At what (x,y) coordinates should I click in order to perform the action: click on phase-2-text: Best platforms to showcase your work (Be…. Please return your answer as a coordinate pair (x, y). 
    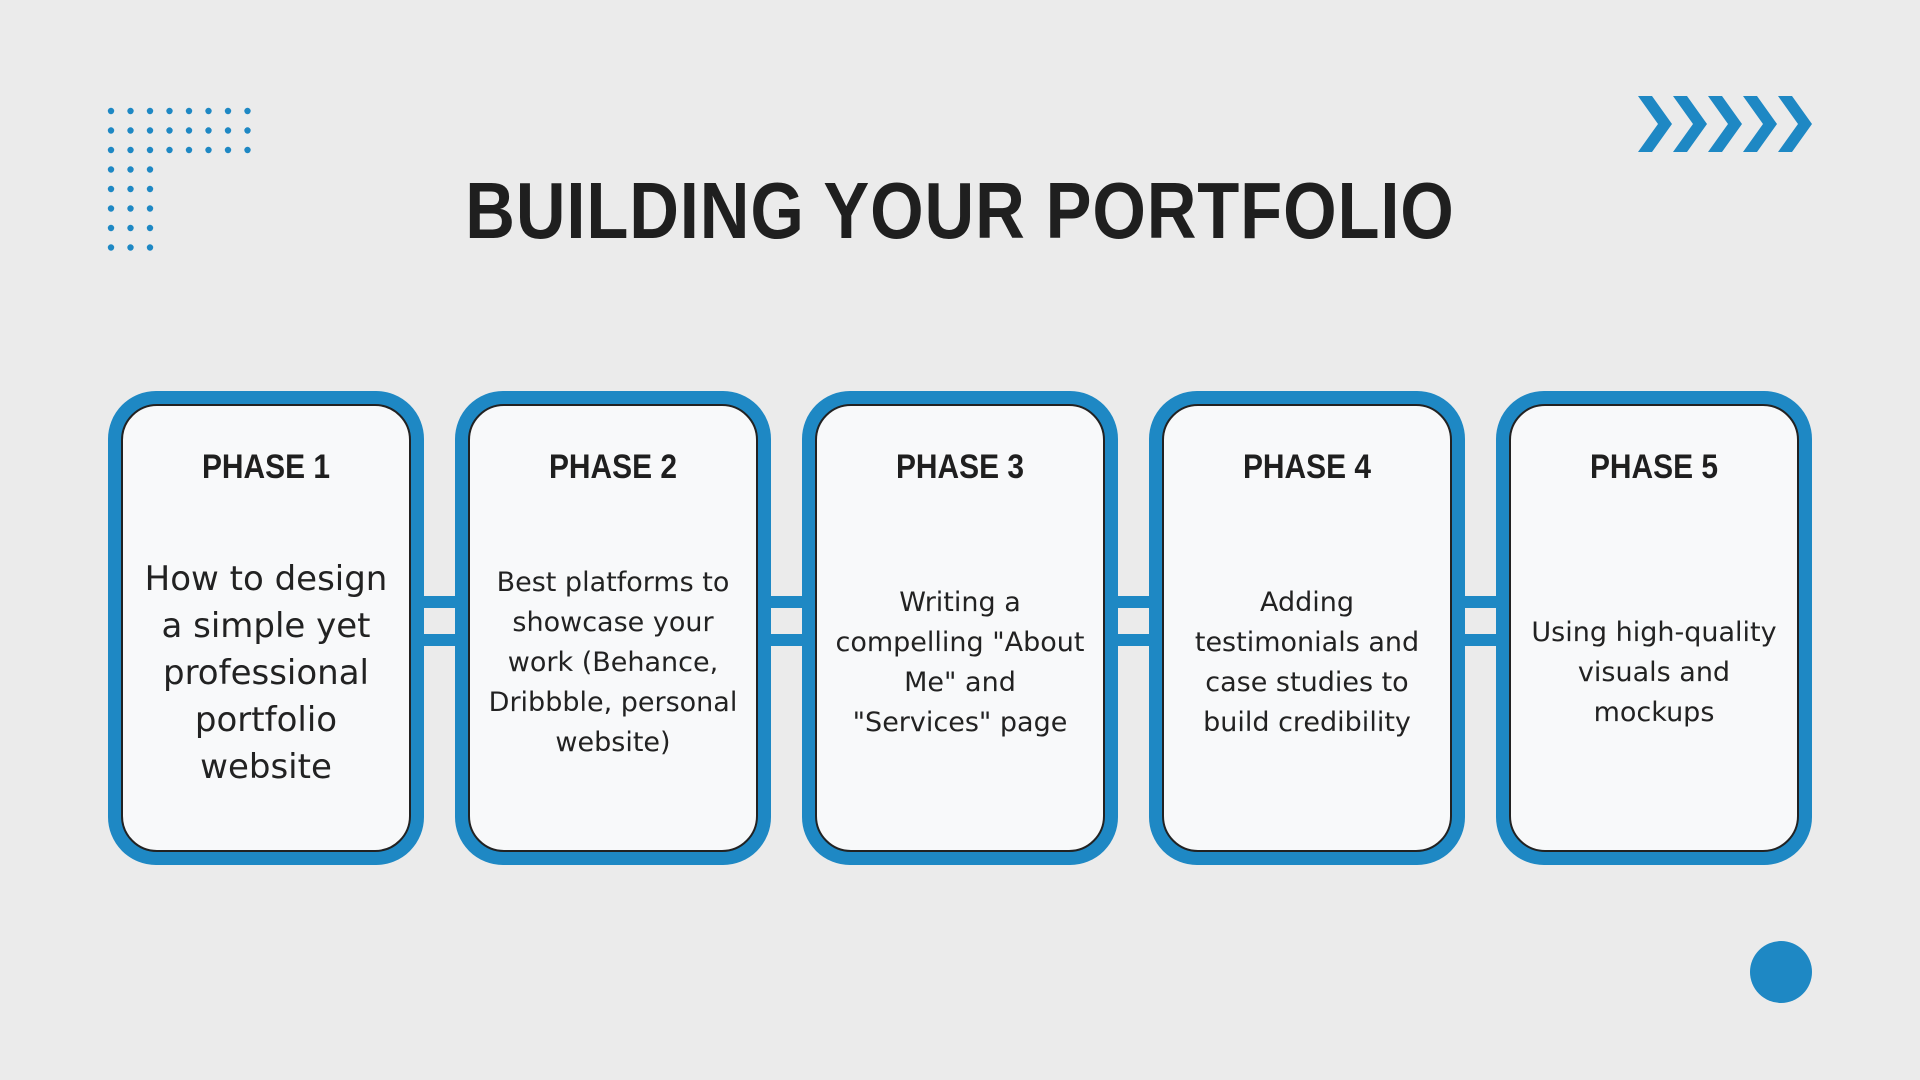
    Looking at the image, I should click on (613, 662).